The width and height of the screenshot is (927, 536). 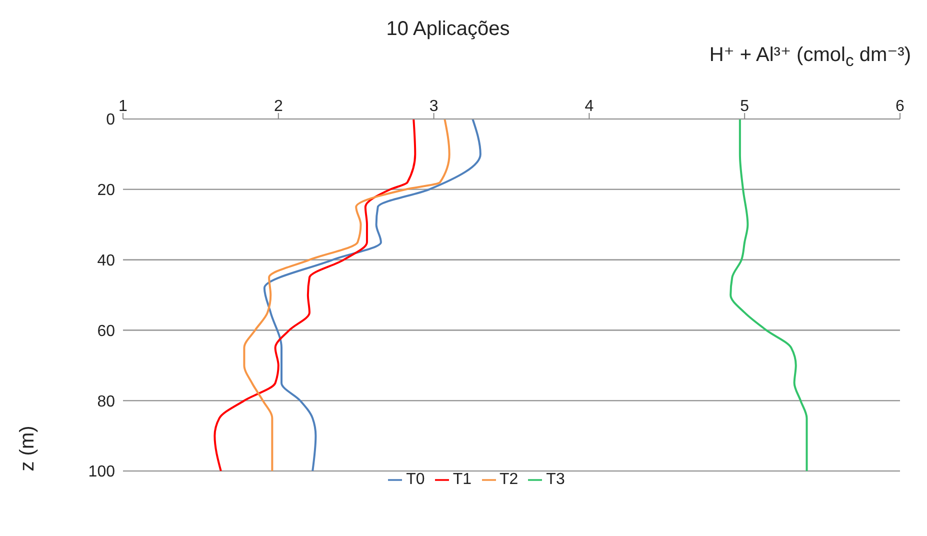 What do you see at coordinates (28, 448) in the screenshot?
I see `y-axis-title: z (m)` at bounding box center [28, 448].